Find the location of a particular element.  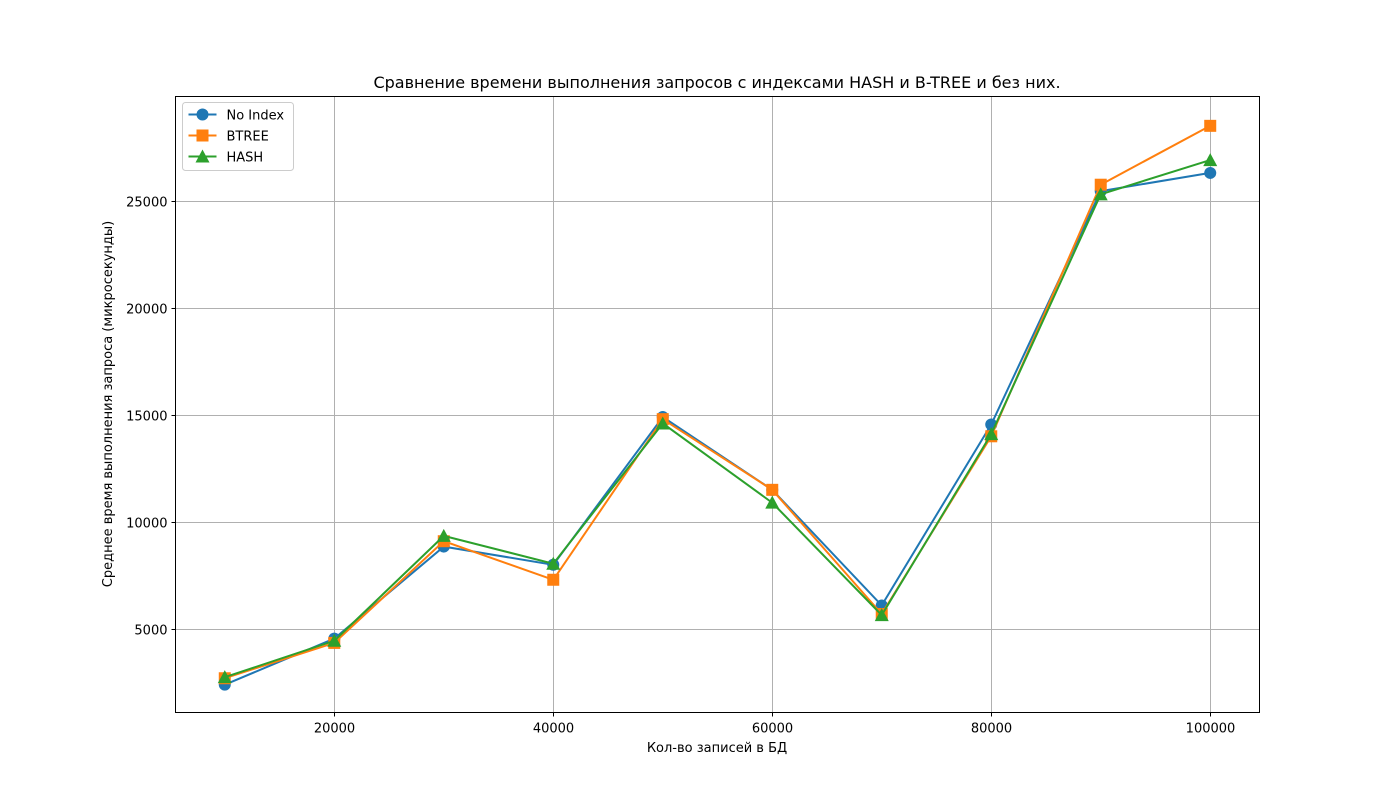

x-axis-label: Кол-во записей в БД is located at coordinates (717, 748).